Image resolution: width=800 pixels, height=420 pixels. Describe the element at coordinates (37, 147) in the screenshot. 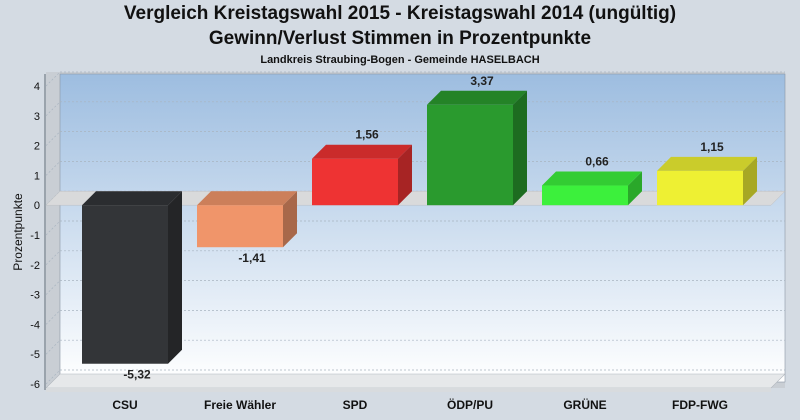

I see `y-tick-label: 2` at that location.